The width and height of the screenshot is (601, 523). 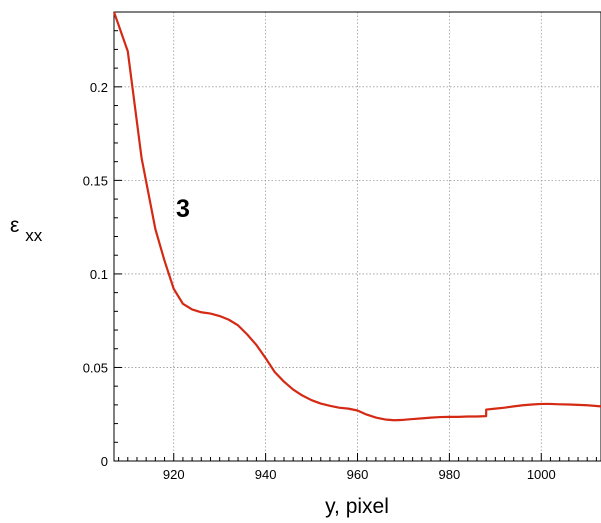 What do you see at coordinates (104, 461) in the screenshot?
I see `y-tick-label: 0` at bounding box center [104, 461].